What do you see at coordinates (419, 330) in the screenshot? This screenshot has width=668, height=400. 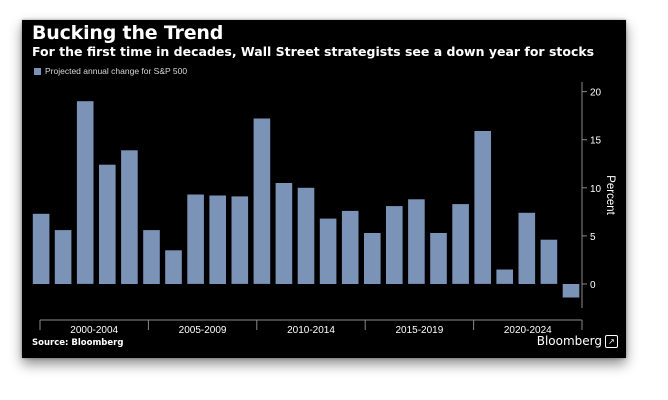 I see `x-group-label-2015-2019: 2015-2019` at bounding box center [419, 330].